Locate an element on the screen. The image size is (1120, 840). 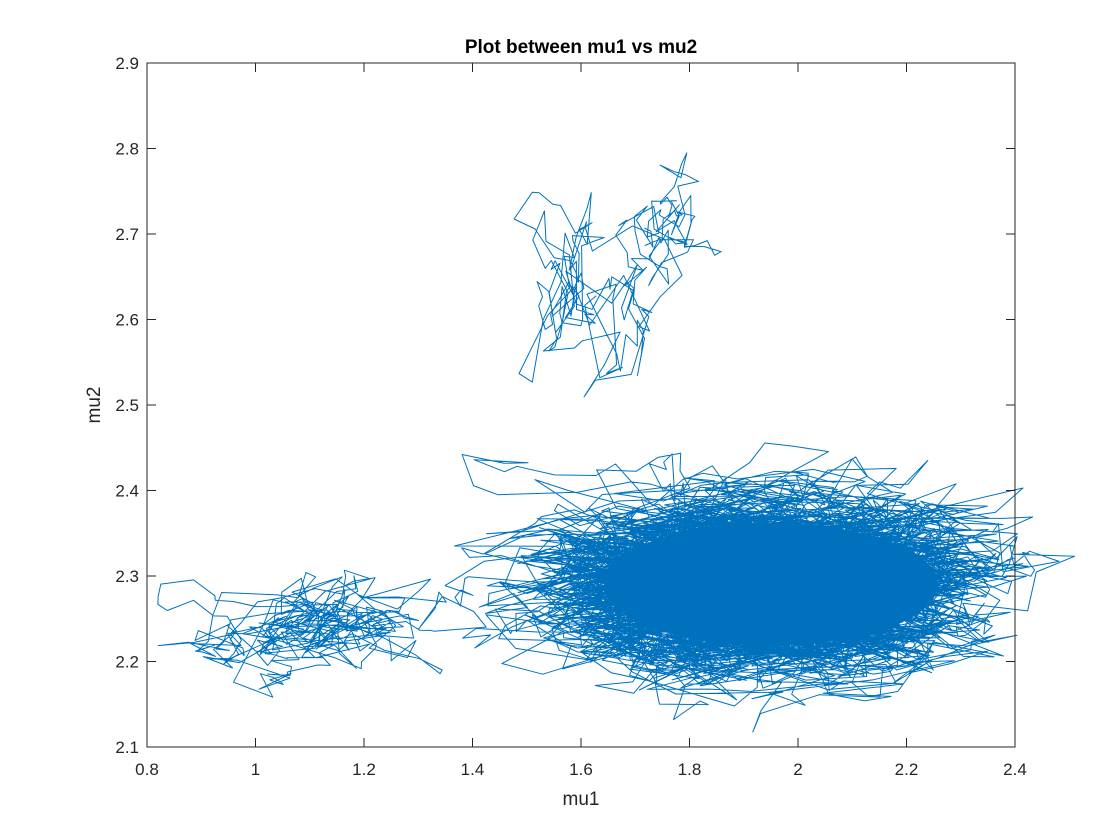
y-tick-label: 2.3 is located at coordinates (127, 576).